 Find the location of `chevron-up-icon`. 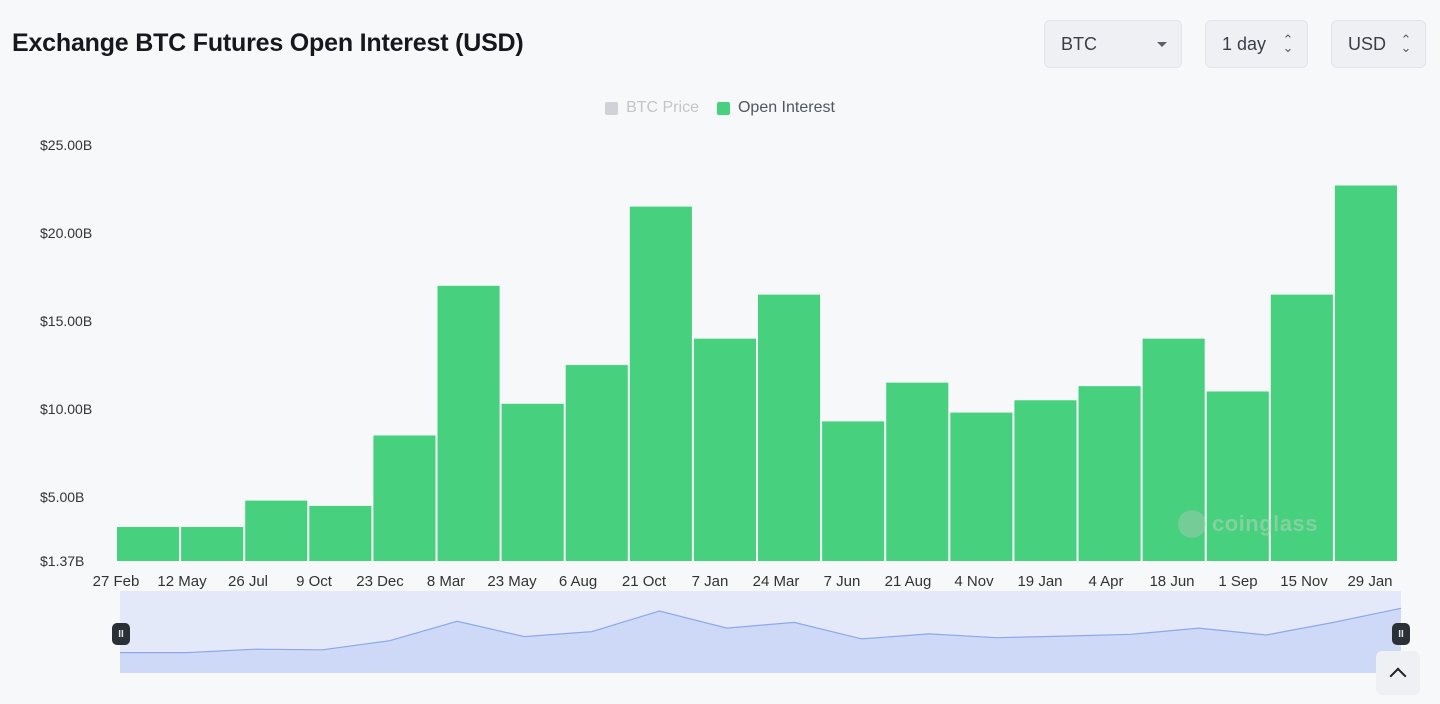

chevron-up-icon is located at coordinates (1398, 676).